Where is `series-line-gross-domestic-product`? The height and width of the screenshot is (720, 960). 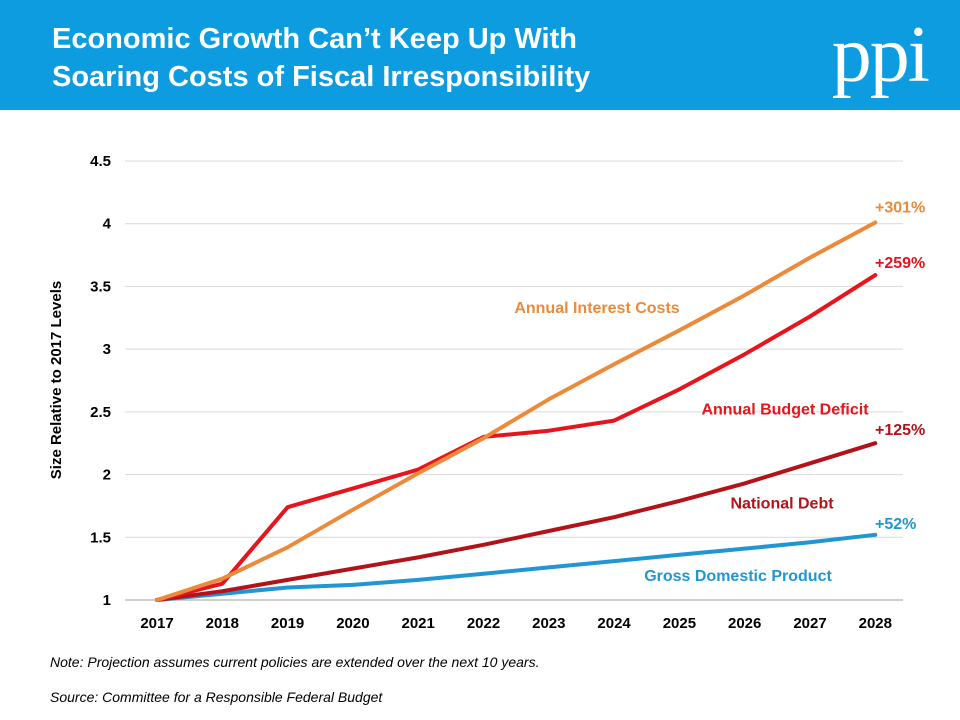
series-line-gross-domestic-product is located at coordinates (516, 567).